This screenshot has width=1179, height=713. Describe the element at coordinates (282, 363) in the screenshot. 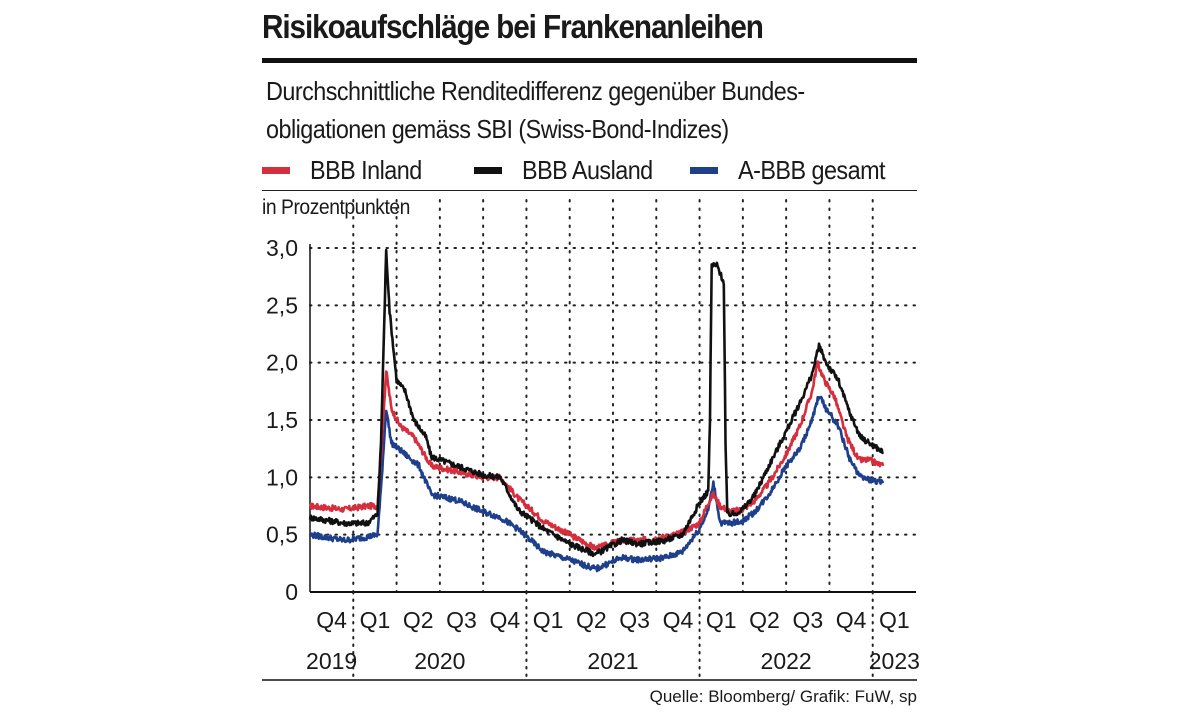

I see `y-tick-label: 2,0` at that location.